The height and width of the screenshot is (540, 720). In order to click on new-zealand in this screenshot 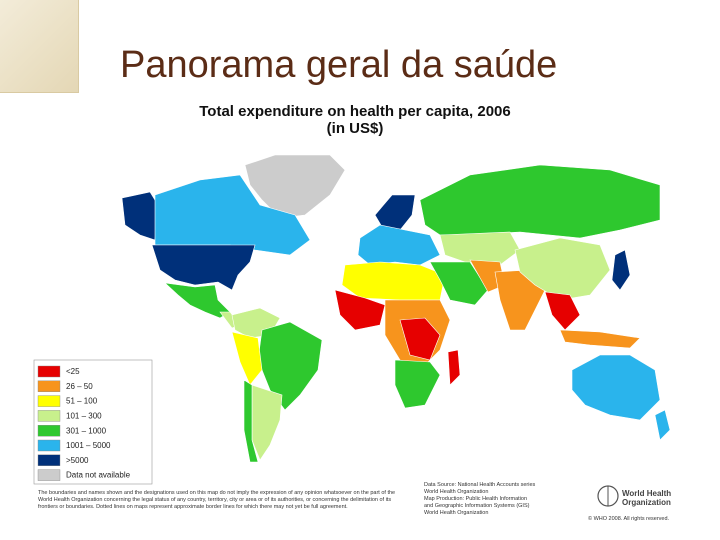, I will do `click(662, 425)`.